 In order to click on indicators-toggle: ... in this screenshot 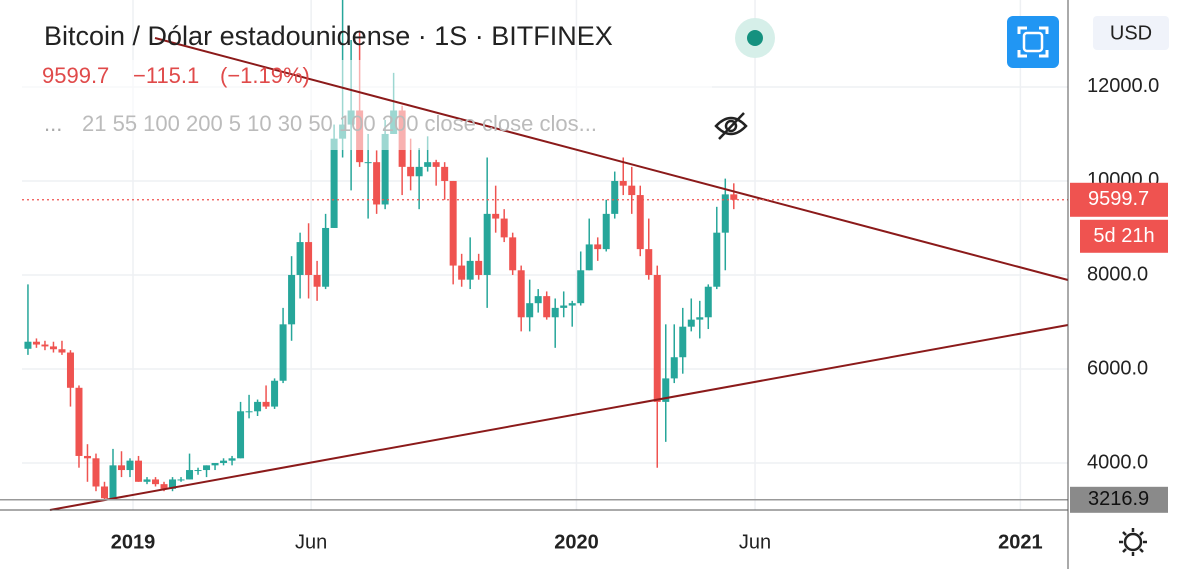, I will do `click(53, 123)`.